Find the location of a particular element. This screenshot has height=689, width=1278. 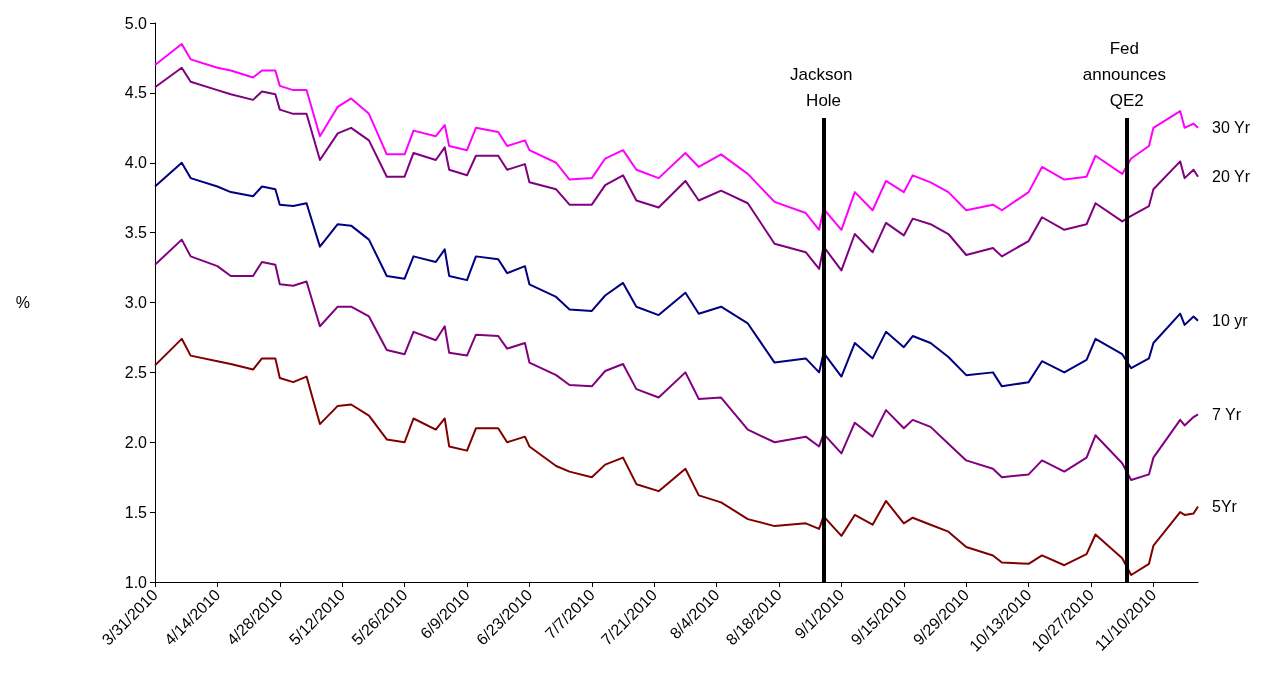

series-label: 5Yr is located at coordinates (1225, 507).